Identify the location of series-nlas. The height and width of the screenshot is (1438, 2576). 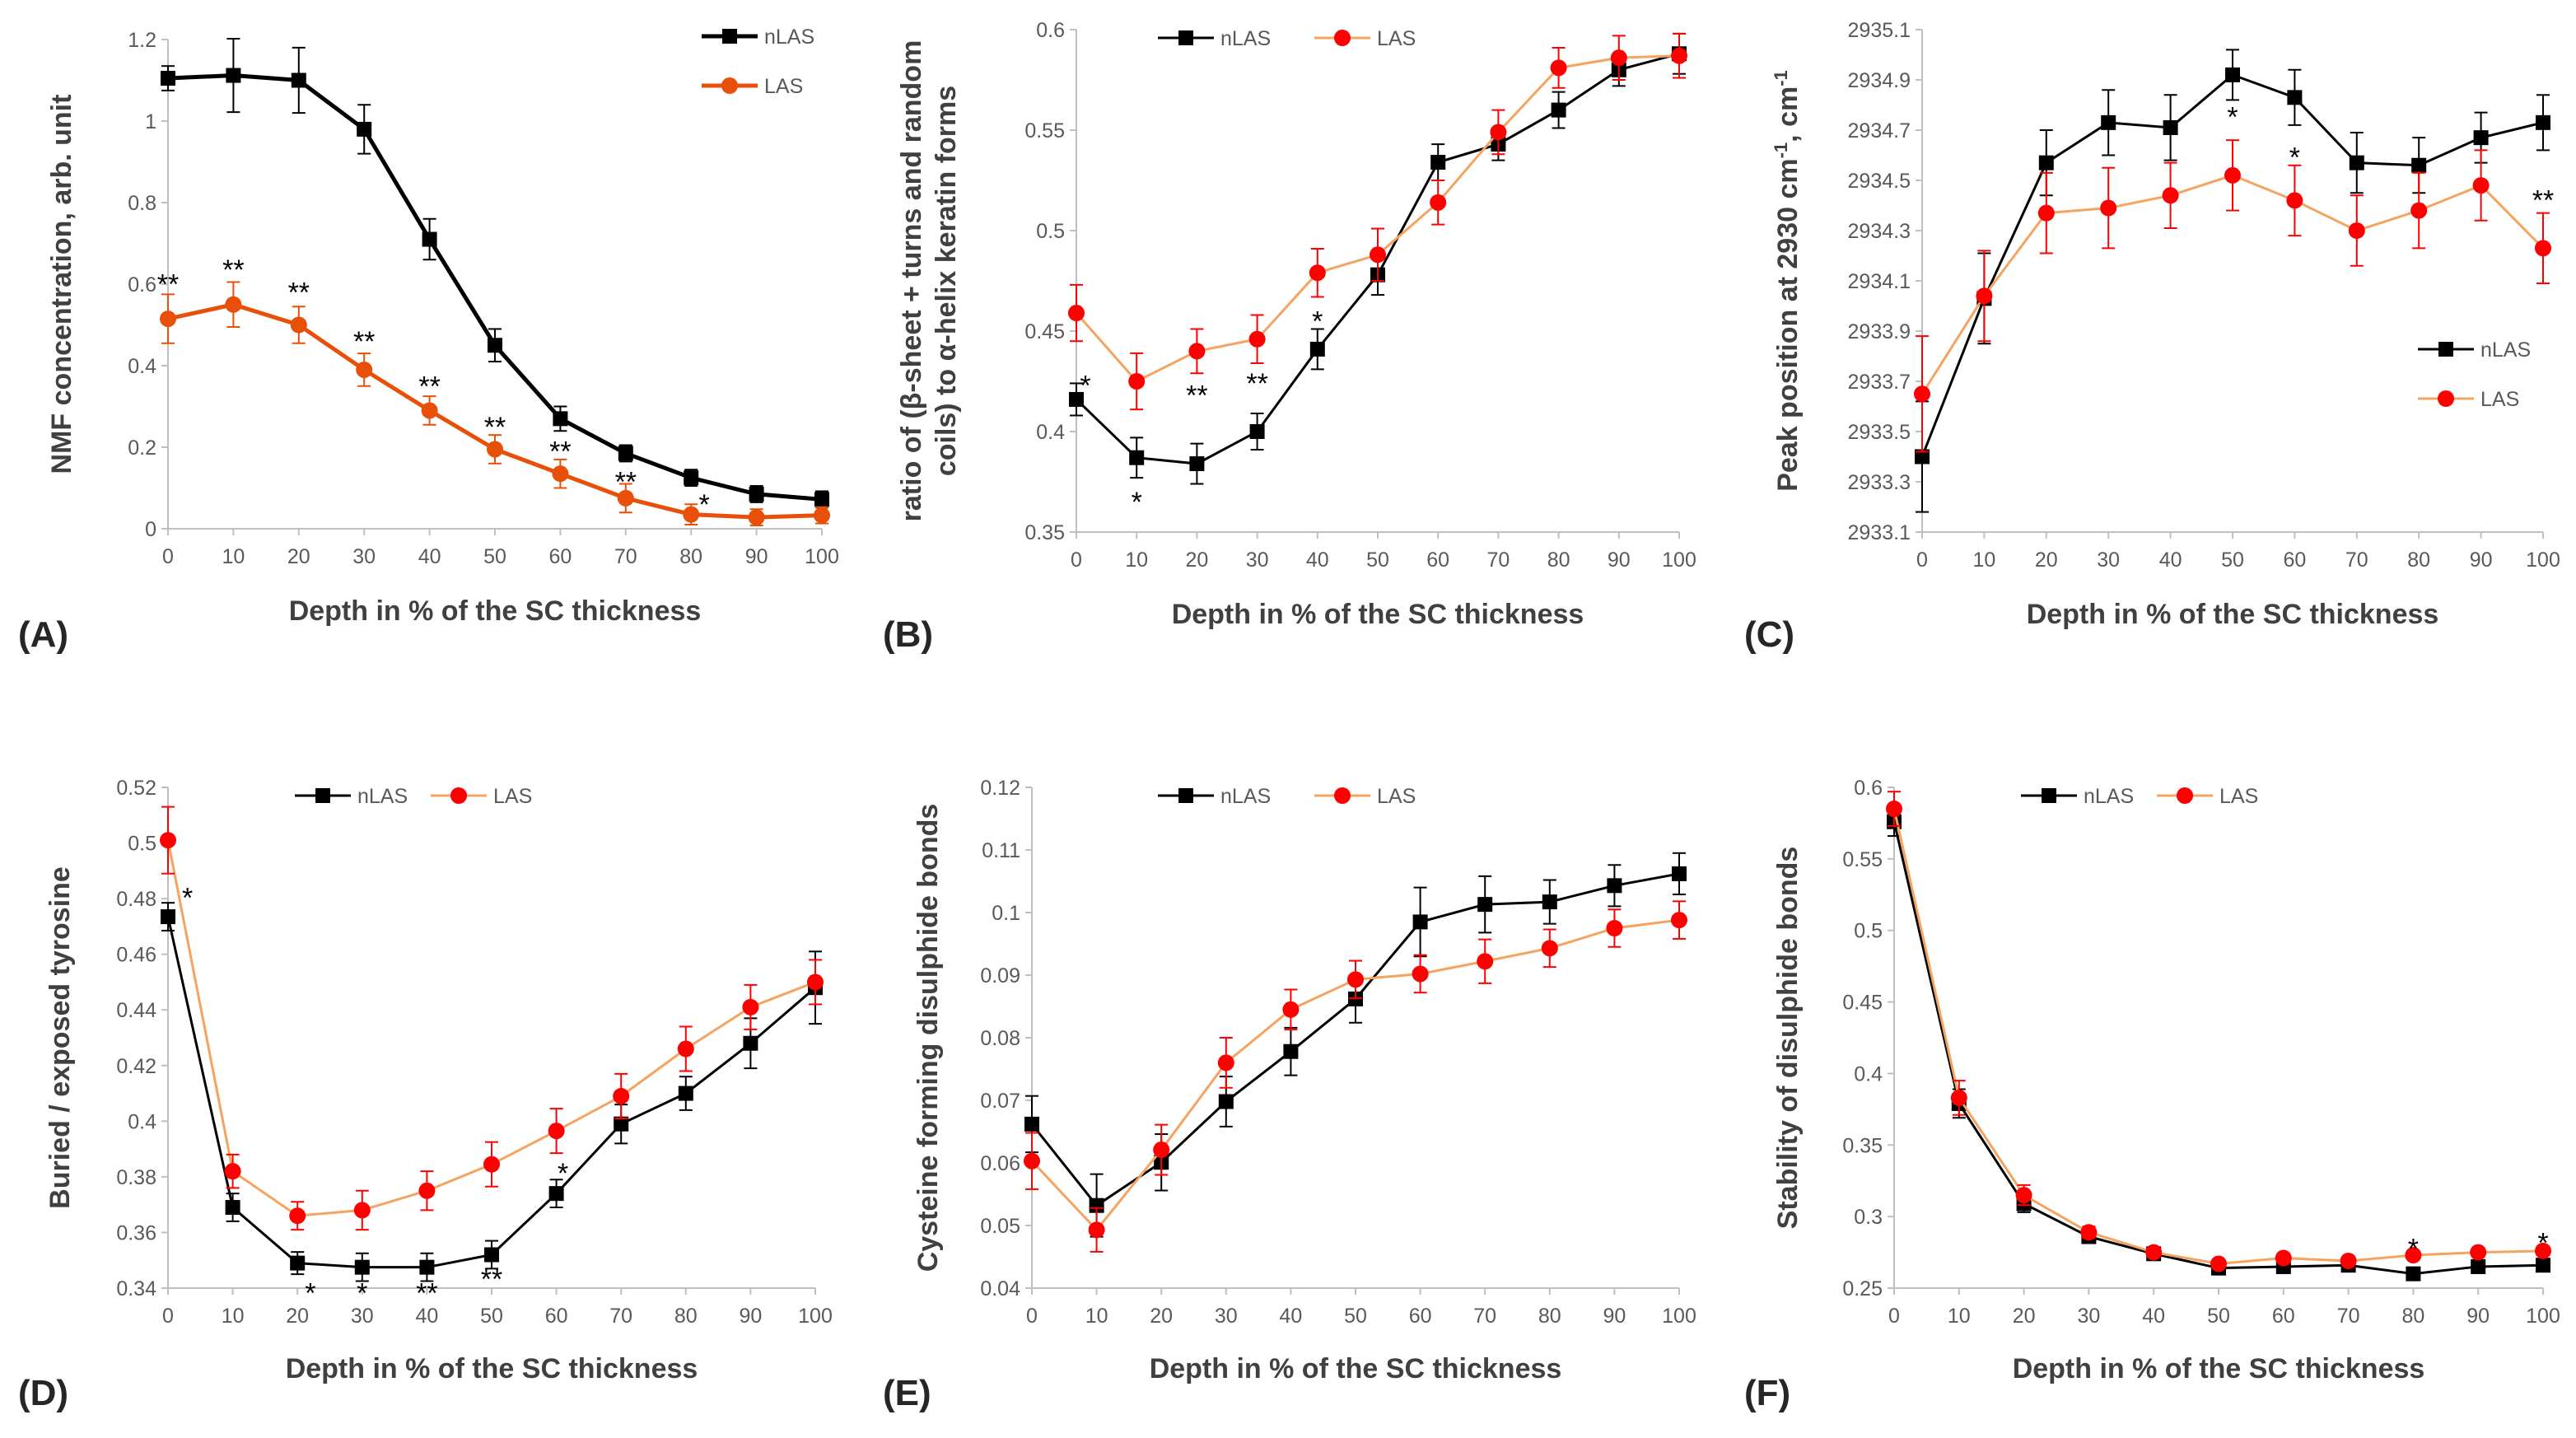
(2218, 1044).